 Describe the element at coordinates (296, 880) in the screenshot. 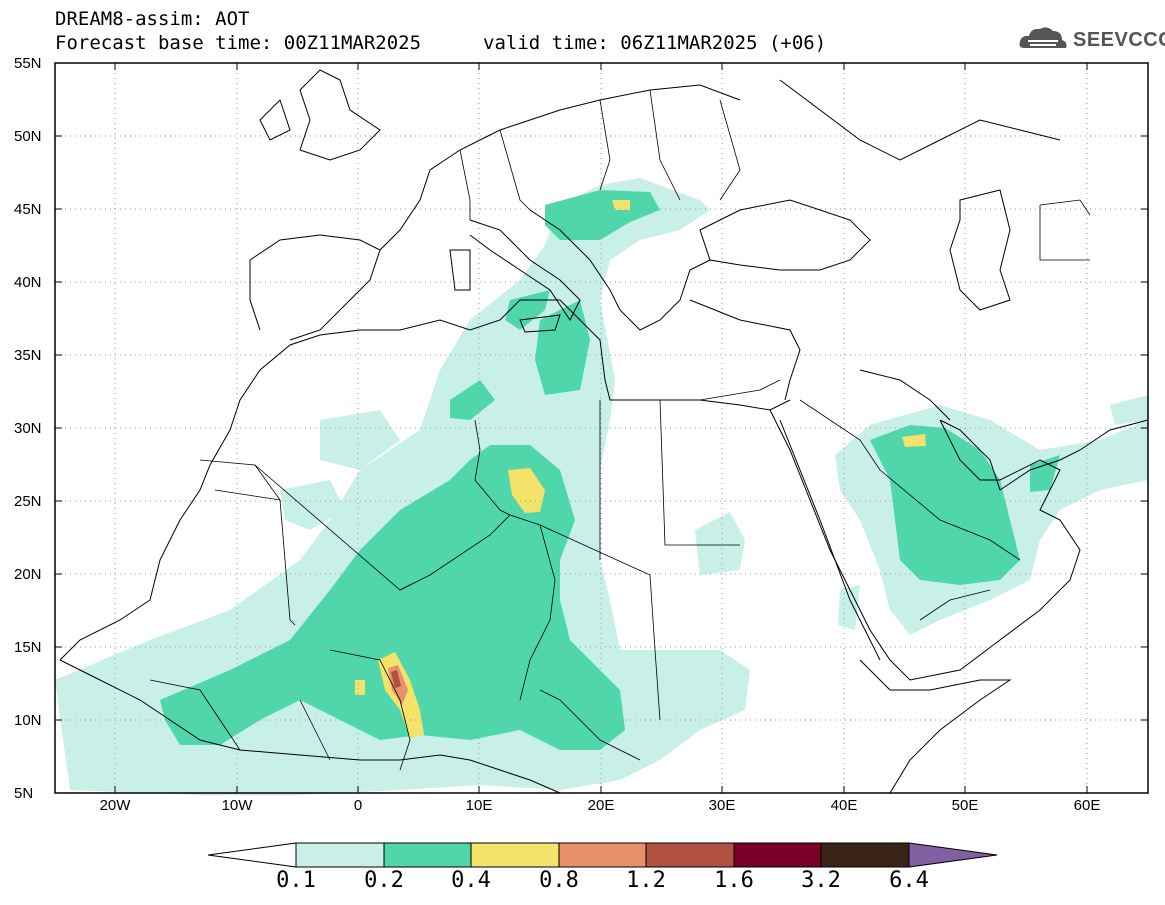

I see `colorbar-label: 0.1` at that location.